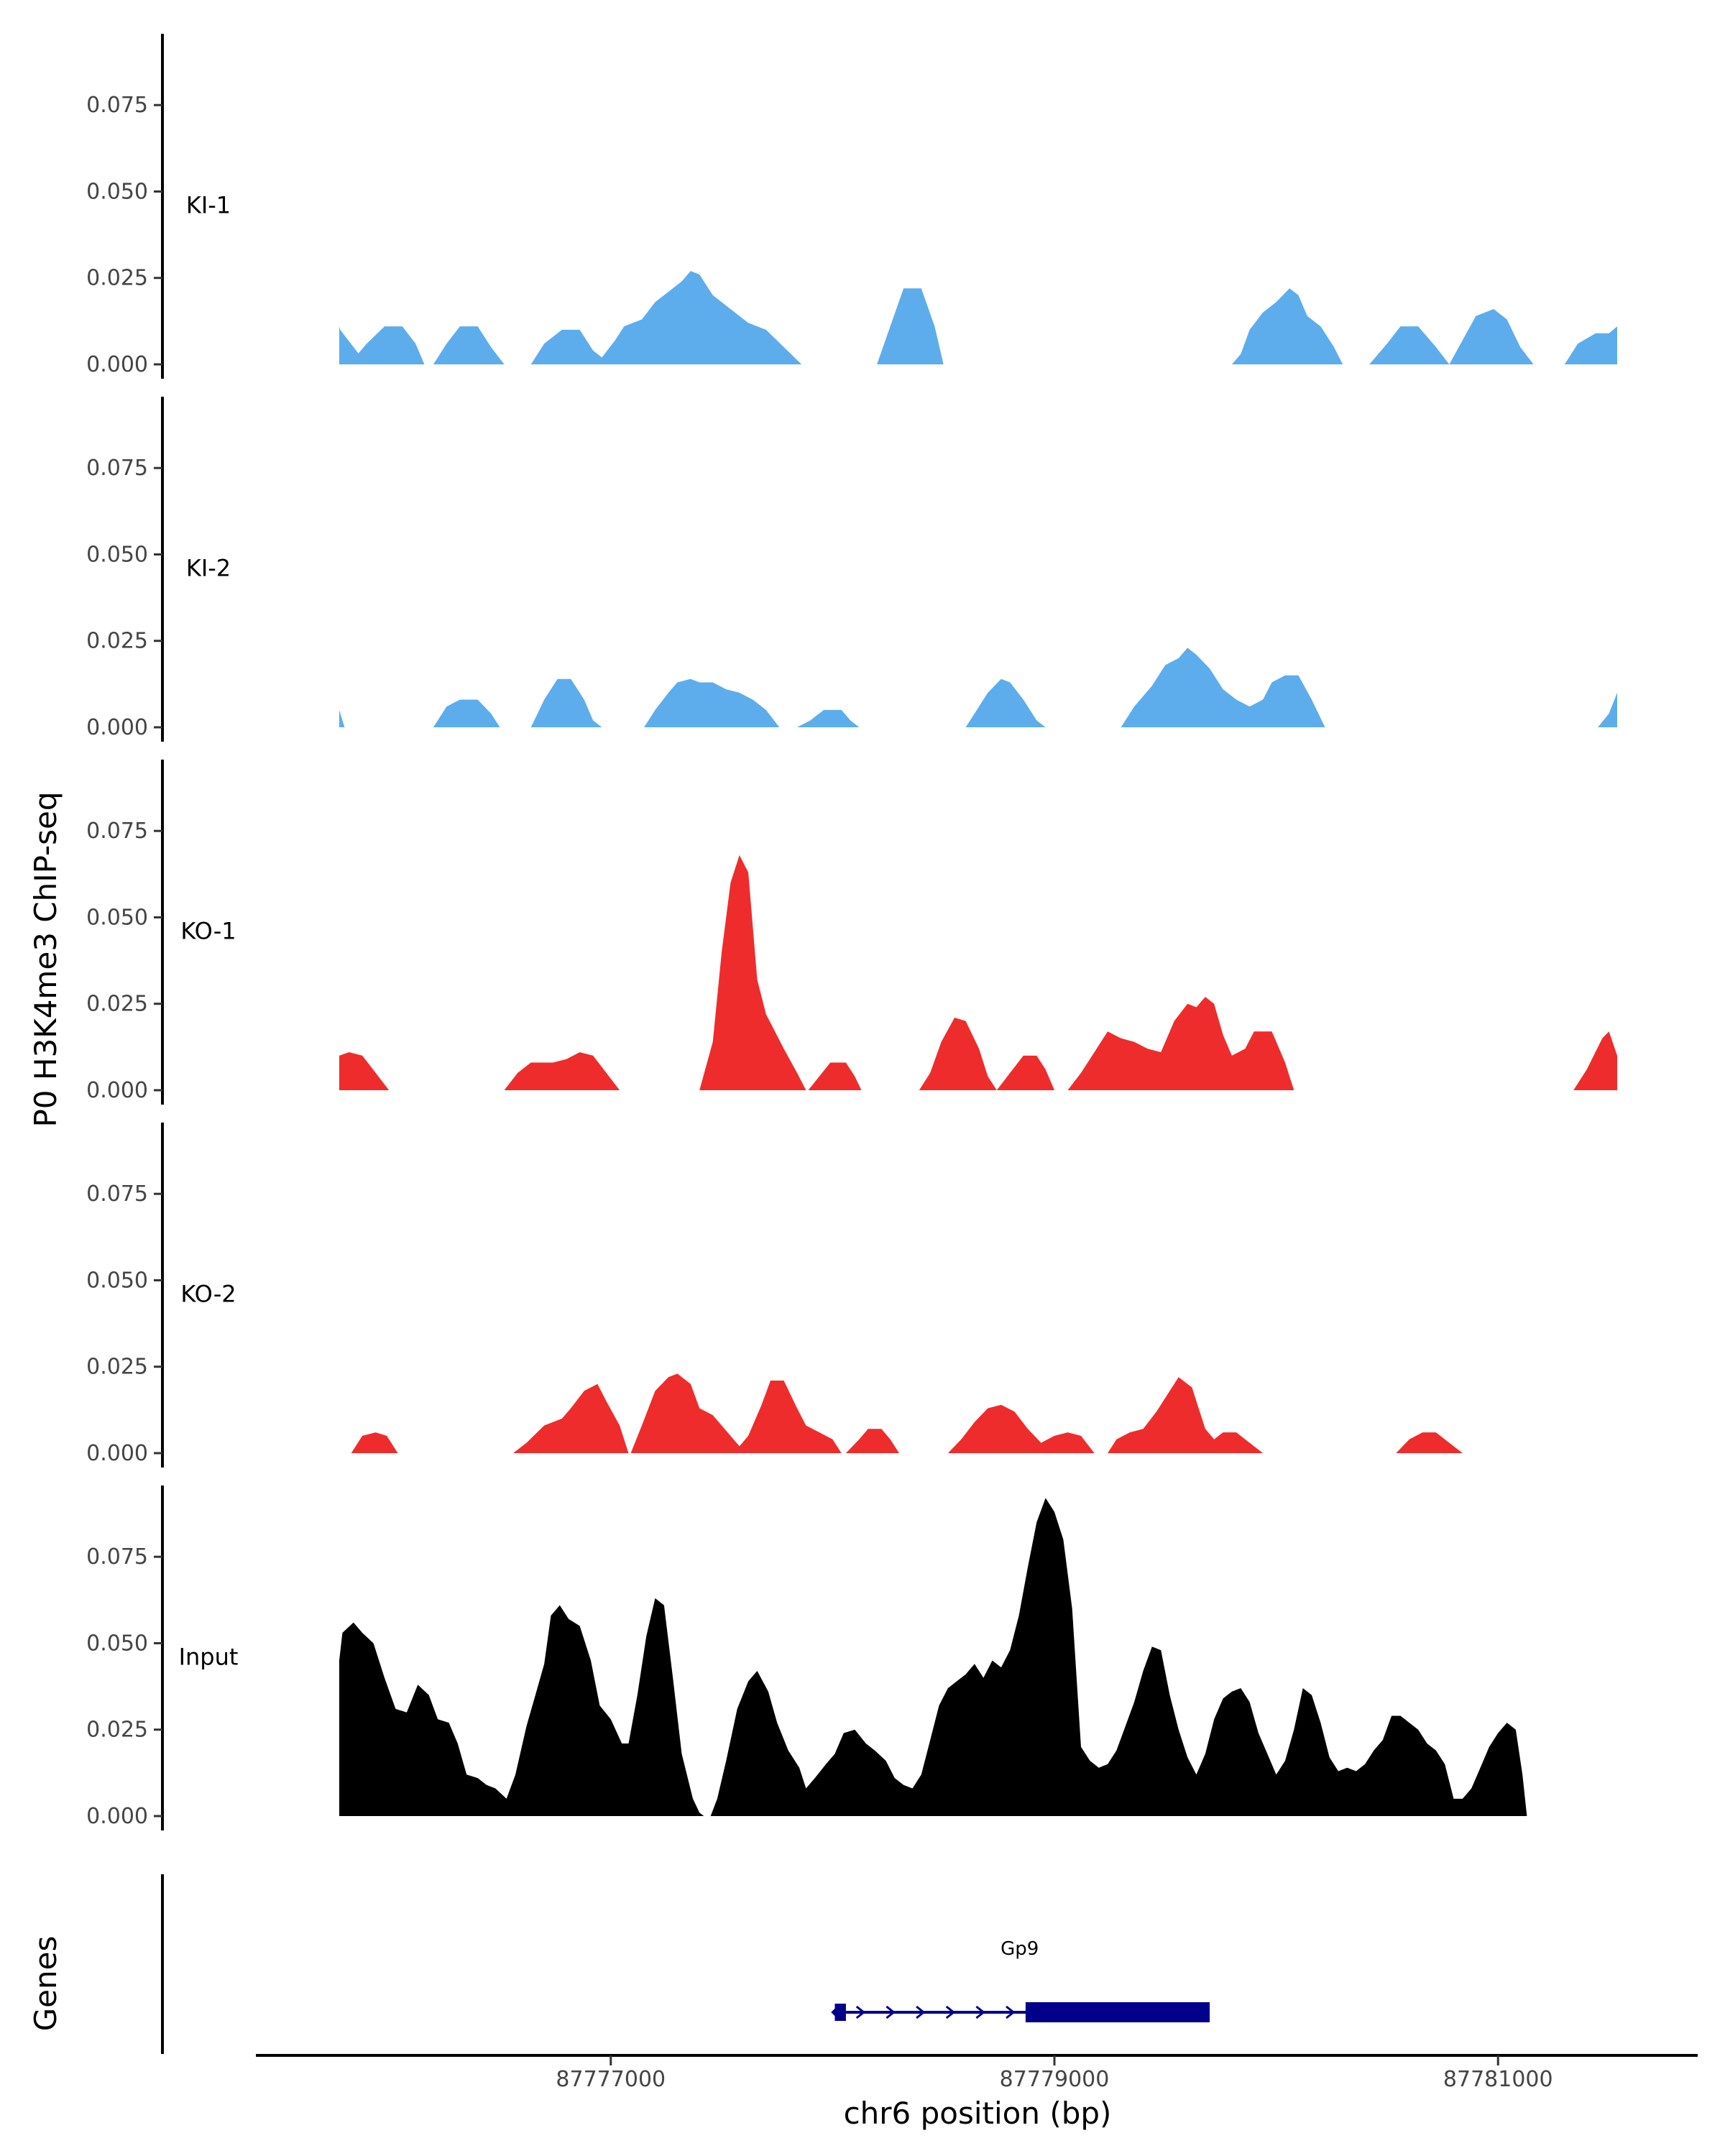 This screenshot has height=2156, width=1725. Describe the element at coordinates (208, 204) in the screenshot. I see `track-label: KI-1` at that location.